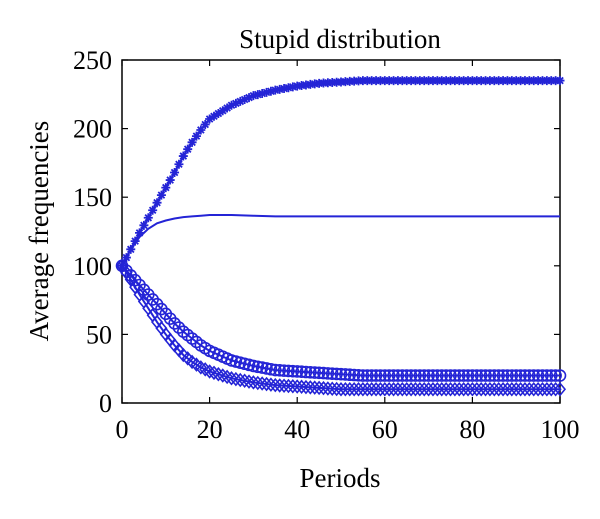  I want to click on y-tick-label: 150, so click(92, 197).